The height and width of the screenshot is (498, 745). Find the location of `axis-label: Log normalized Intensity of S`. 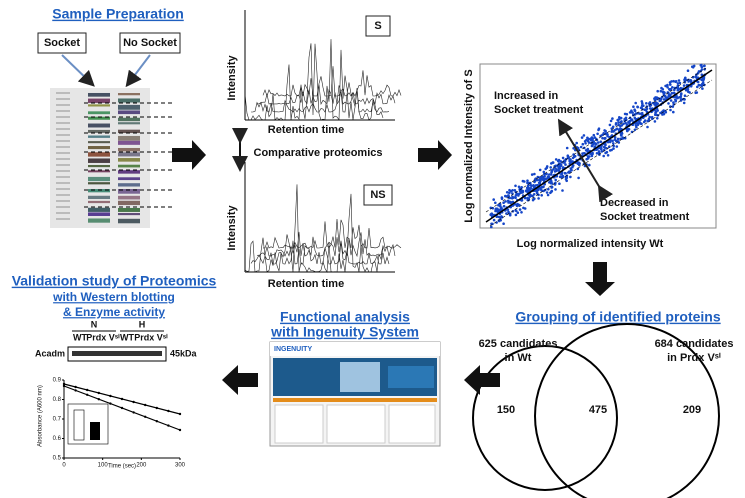

axis-label: Log normalized Intensity of S is located at coordinates (469, 145).